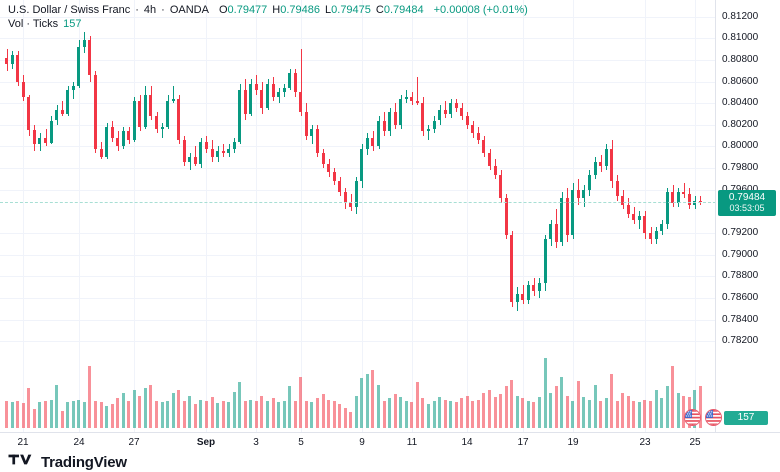  Describe the element at coordinates (206, 442) in the screenshot. I see `time-tick-label: Sep` at that location.